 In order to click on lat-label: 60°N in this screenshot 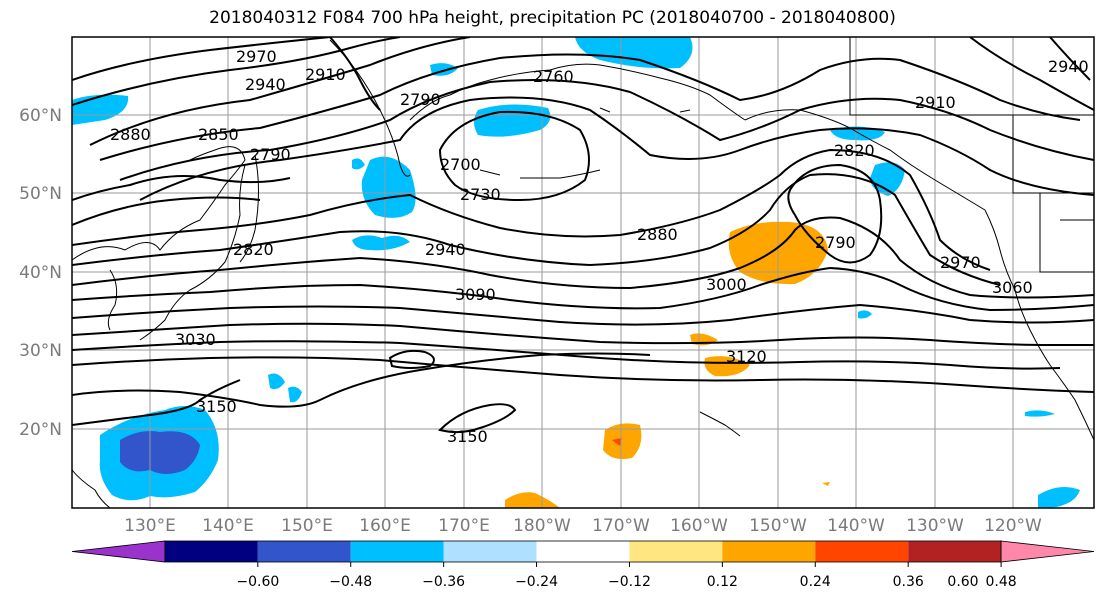, I will do `click(40, 116)`.